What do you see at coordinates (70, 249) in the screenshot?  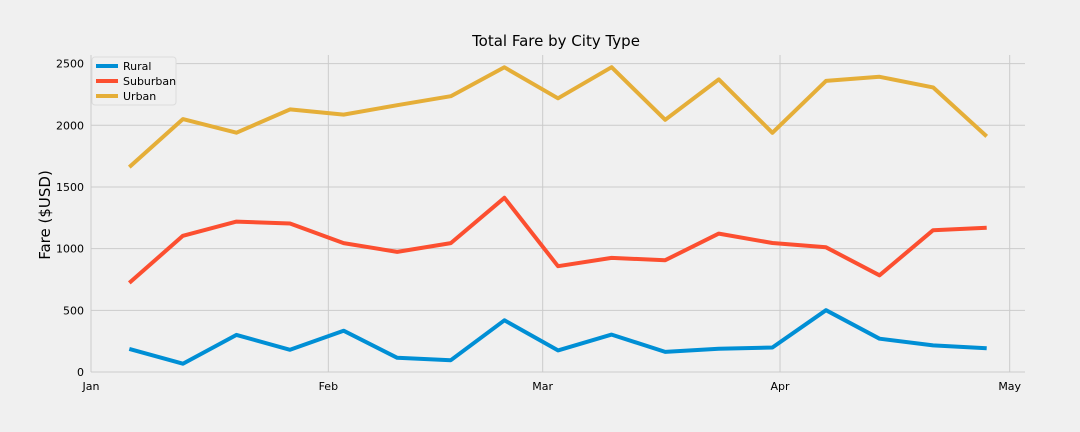 I see `y-tick-label: 1000` at bounding box center [70, 249].